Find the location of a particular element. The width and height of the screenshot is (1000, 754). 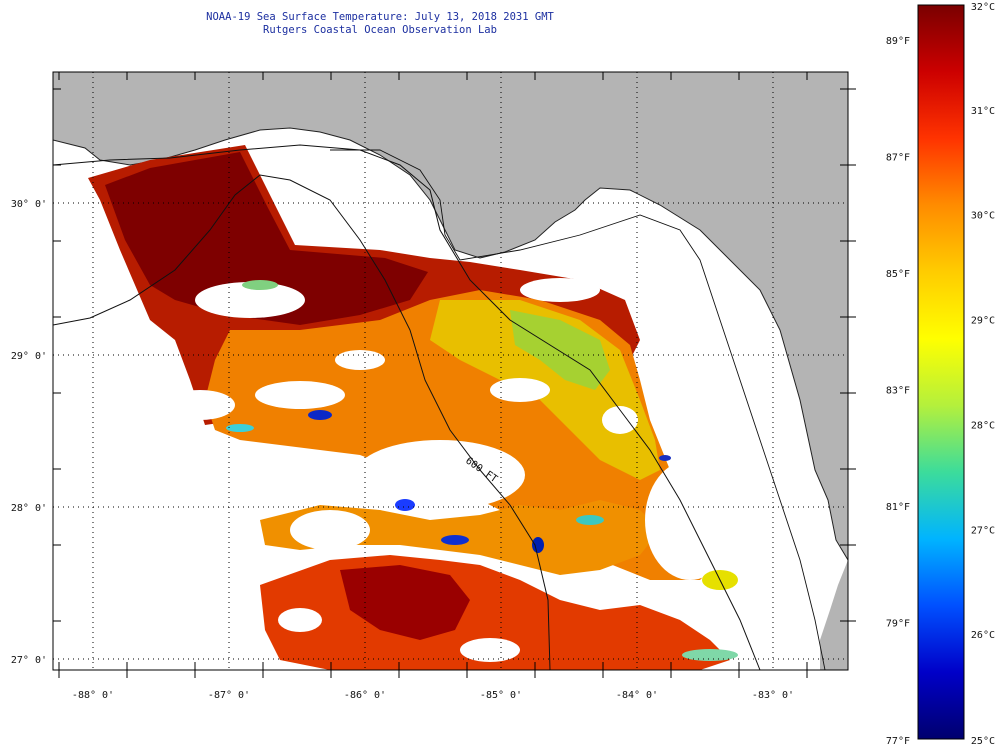

colorbar is located at coordinates (941, 372).